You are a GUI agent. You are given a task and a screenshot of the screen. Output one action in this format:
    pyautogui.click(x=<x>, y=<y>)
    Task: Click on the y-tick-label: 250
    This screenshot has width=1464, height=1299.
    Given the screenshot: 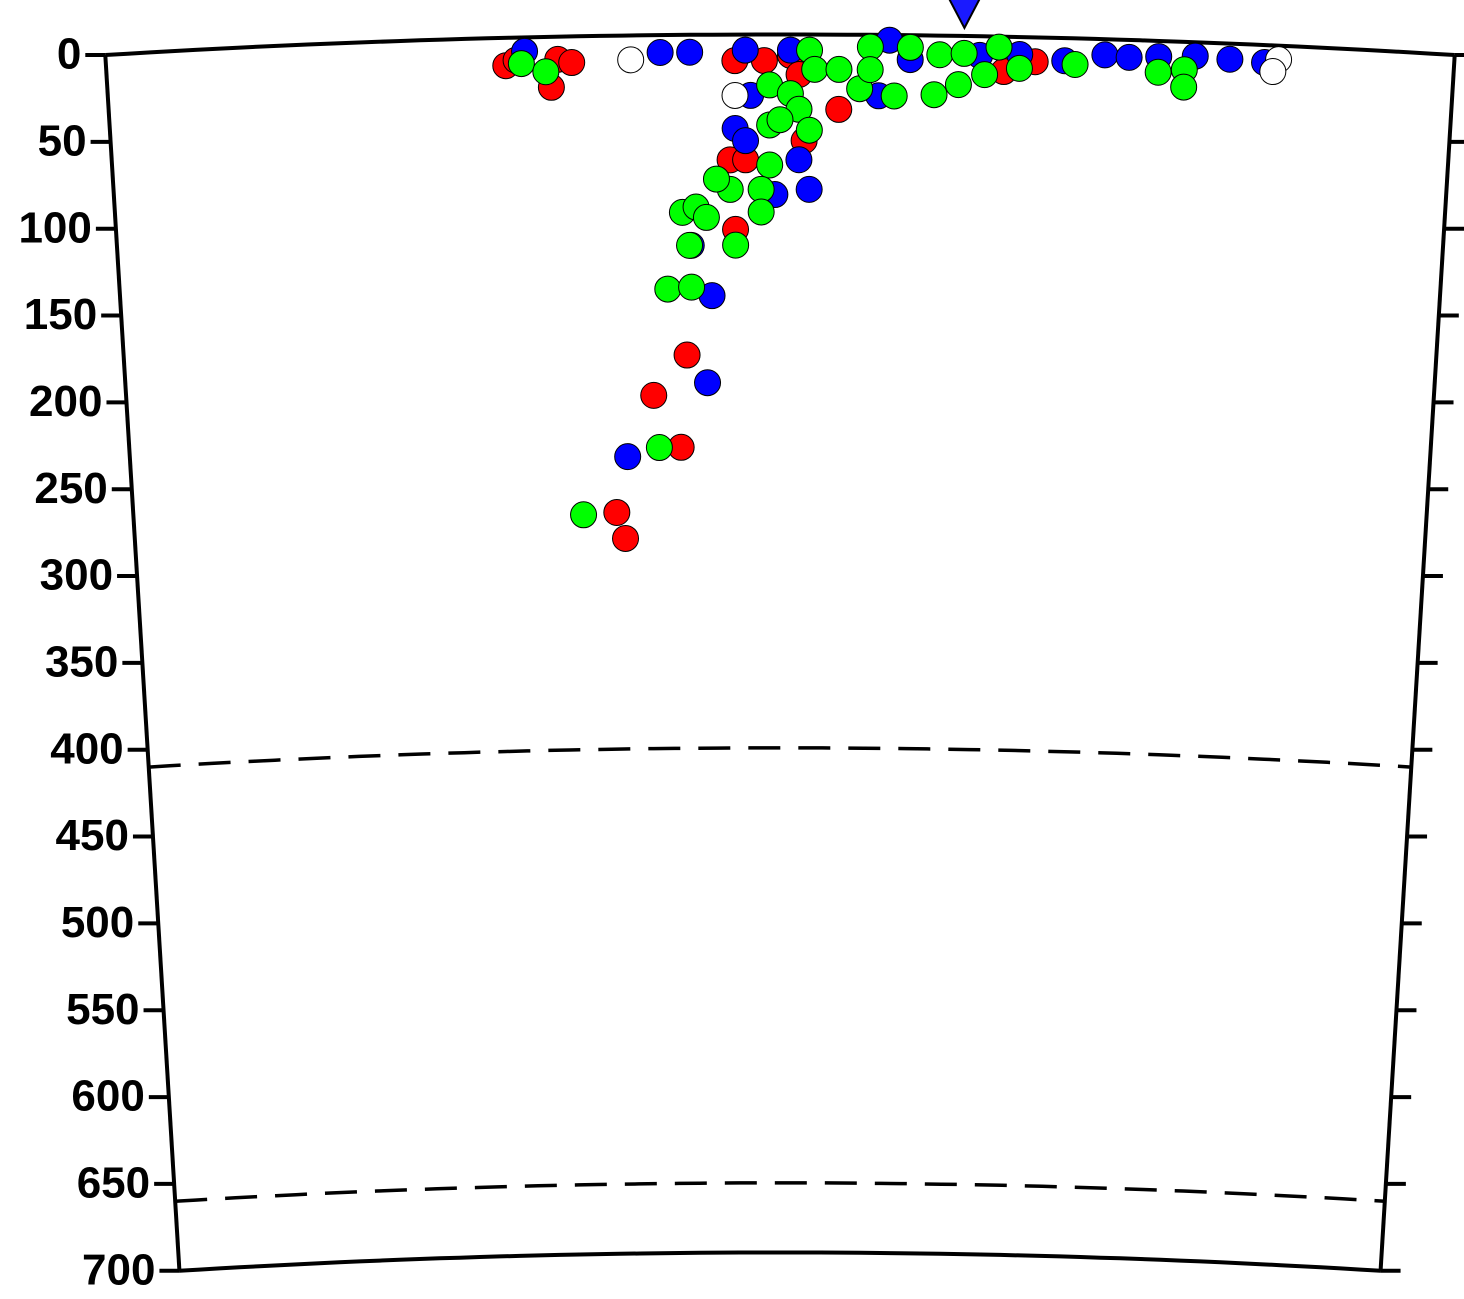 What is the action you would take?
    pyautogui.click(x=70, y=488)
    